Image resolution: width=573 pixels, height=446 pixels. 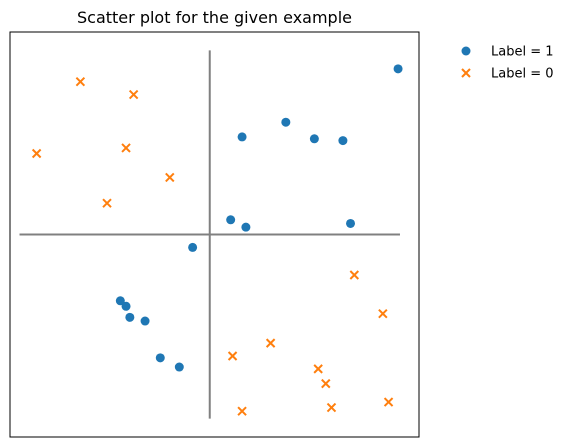 What do you see at coordinates (507, 63) in the screenshot?
I see `legend: Label = 1 Label = 0` at bounding box center [507, 63].